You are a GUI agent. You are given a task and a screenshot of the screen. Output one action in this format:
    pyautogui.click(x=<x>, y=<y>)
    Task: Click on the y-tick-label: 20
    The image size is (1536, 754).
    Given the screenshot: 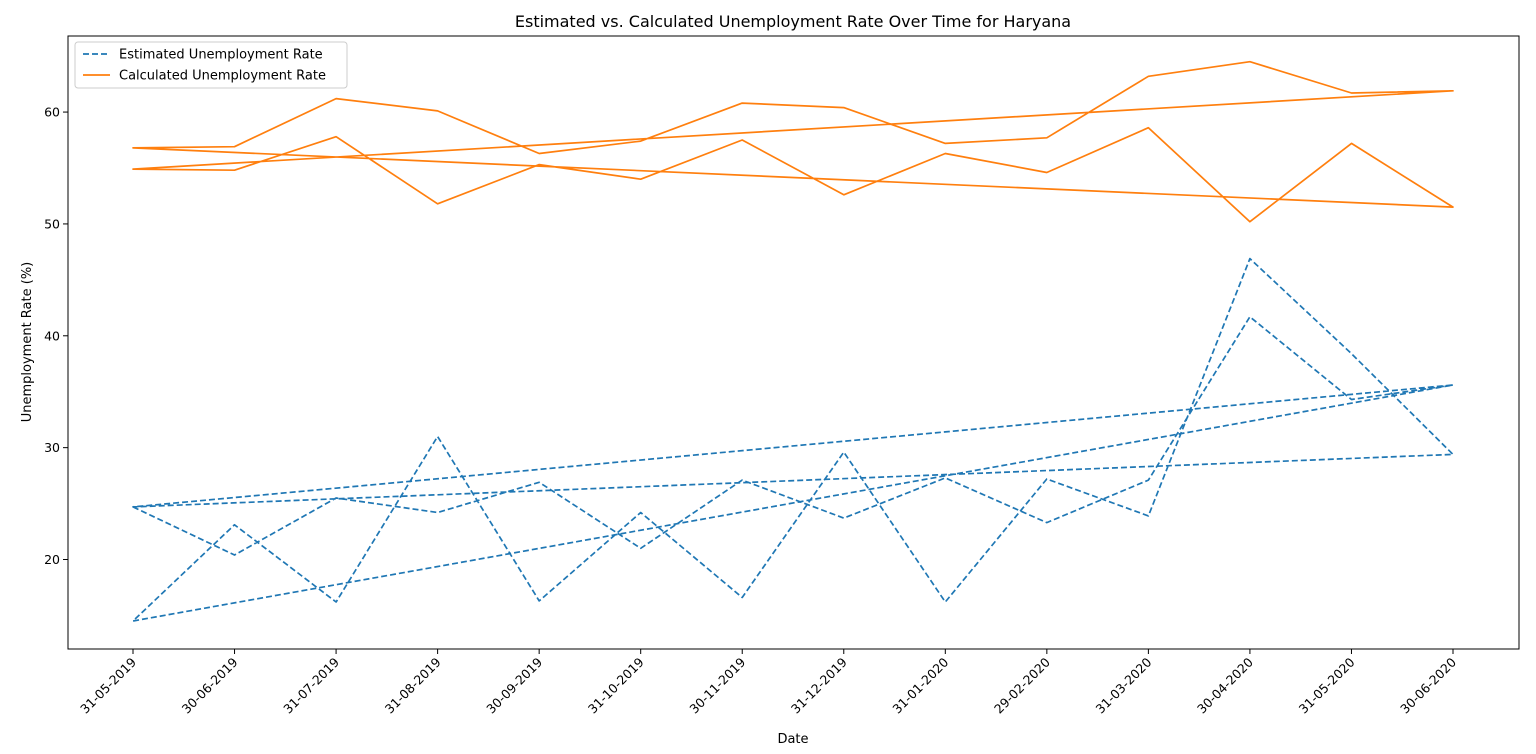 What is the action you would take?
    pyautogui.click(x=52, y=559)
    